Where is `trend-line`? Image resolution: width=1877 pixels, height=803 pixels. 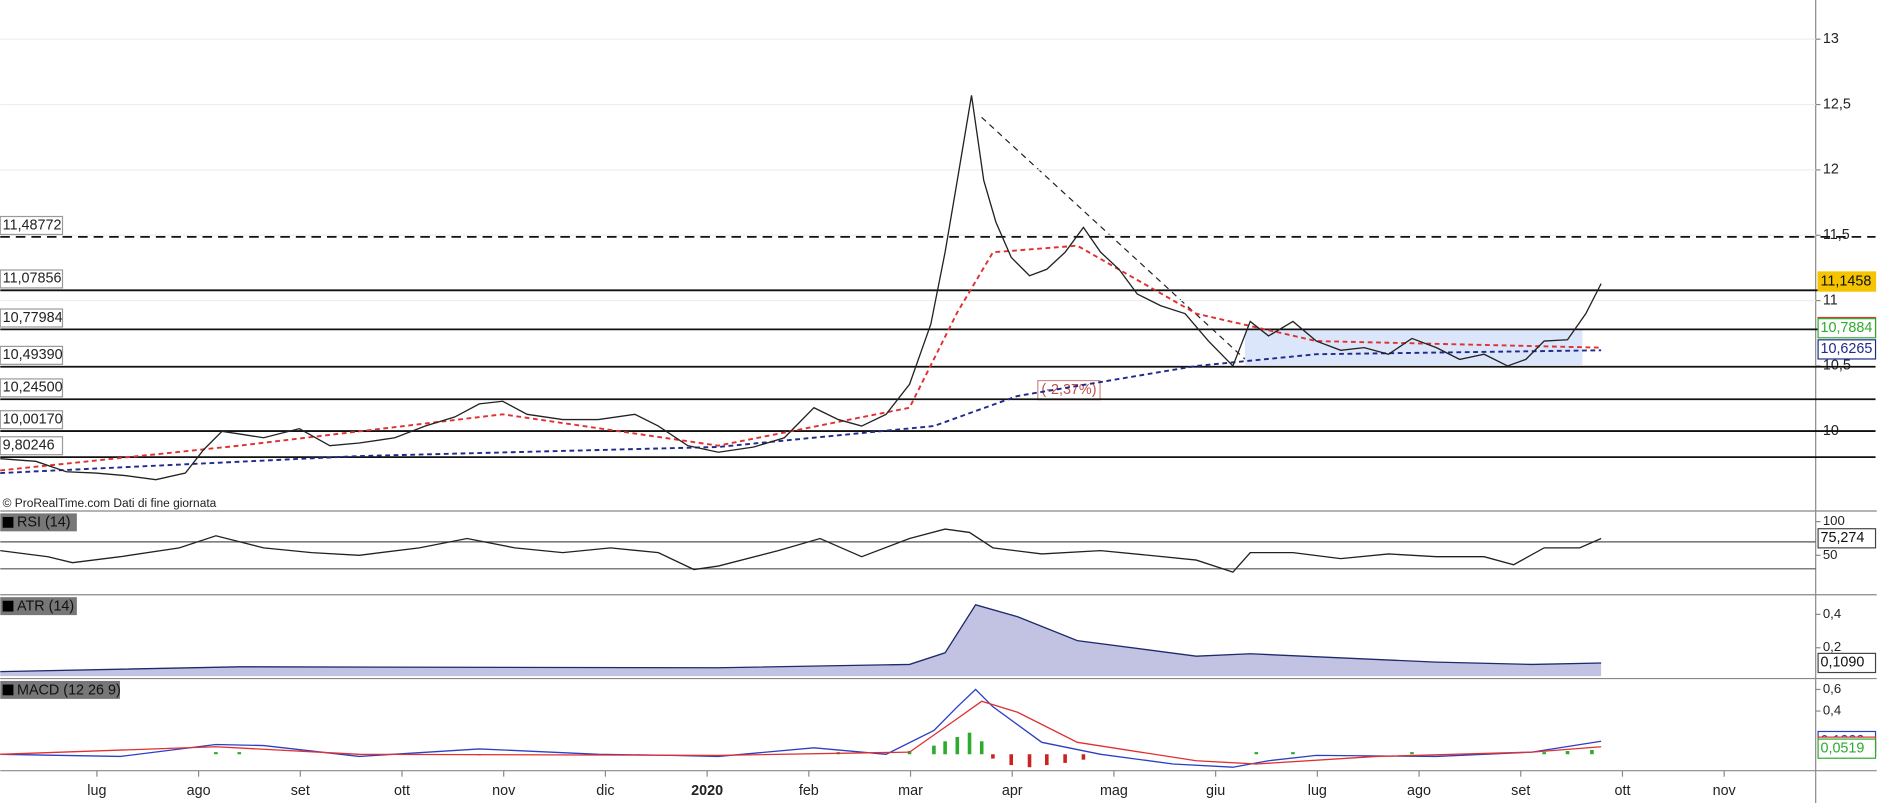 trend-line is located at coordinates (1113, 238).